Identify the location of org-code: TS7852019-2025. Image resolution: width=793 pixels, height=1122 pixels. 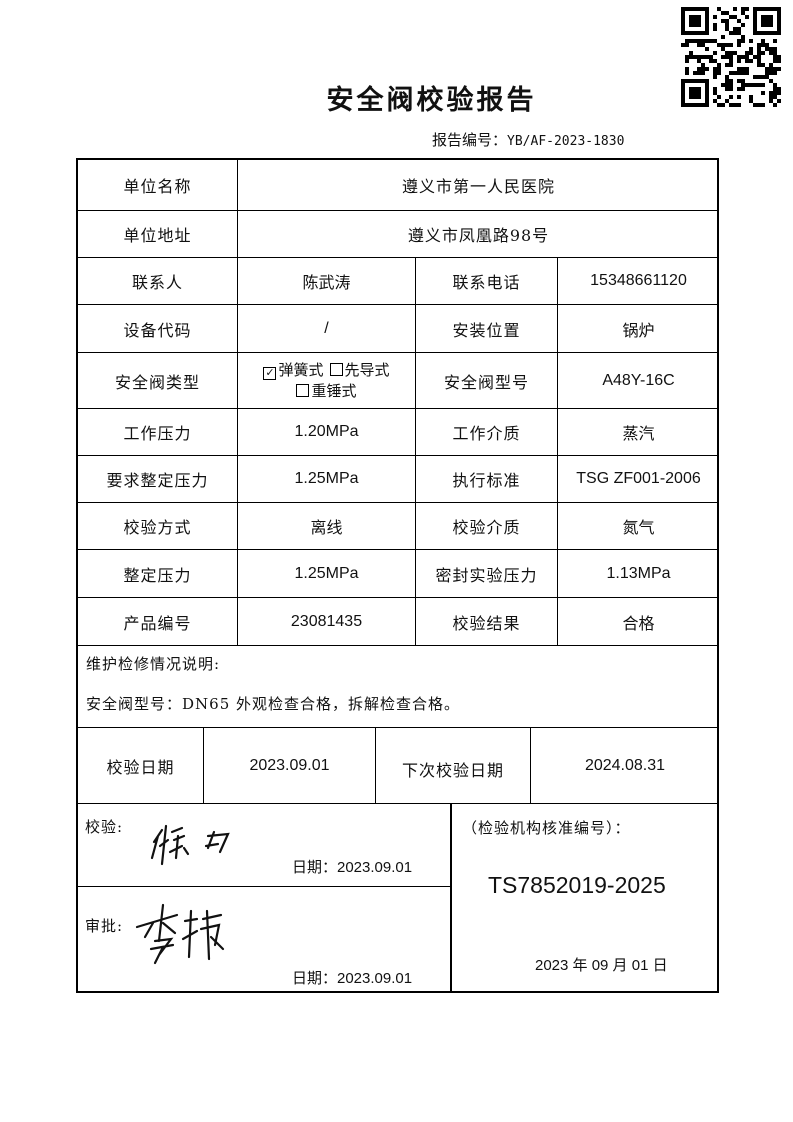
(577, 885).